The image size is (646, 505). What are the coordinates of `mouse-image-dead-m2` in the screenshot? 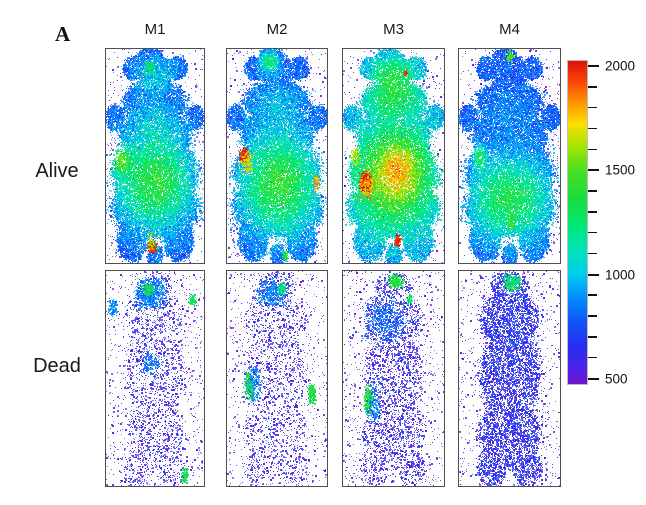 It's located at (277, 378).